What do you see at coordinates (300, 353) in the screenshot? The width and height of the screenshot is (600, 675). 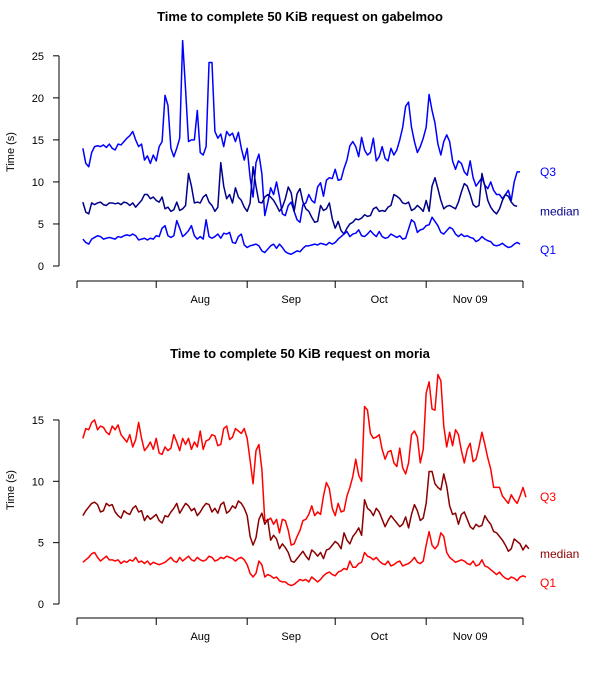 I see `chart-title: Time to complete 50 KiB request on moria` at bounding box center [300, 353].